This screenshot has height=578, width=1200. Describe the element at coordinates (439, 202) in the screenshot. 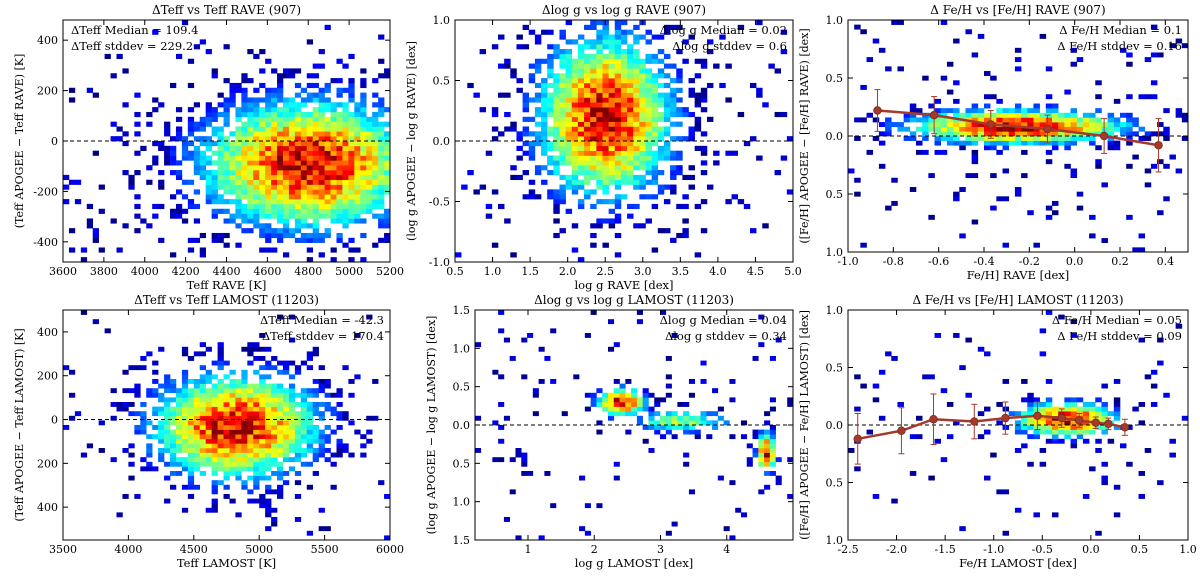

I see `y-tick-label: -0.5` at that location.